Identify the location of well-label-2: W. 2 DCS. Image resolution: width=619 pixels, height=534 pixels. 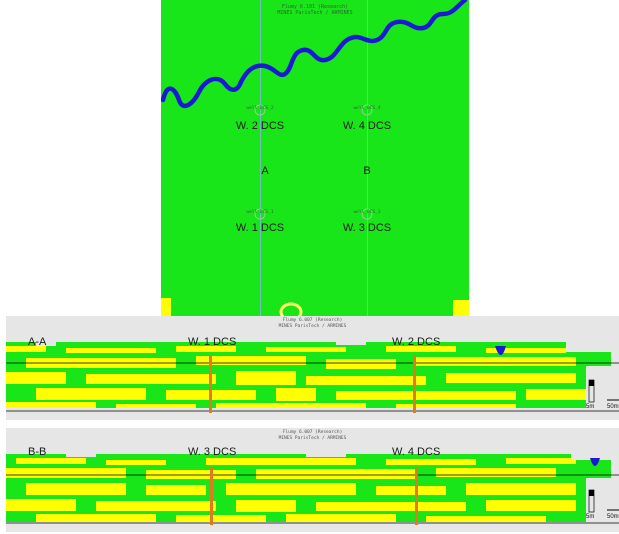
(260, 126).